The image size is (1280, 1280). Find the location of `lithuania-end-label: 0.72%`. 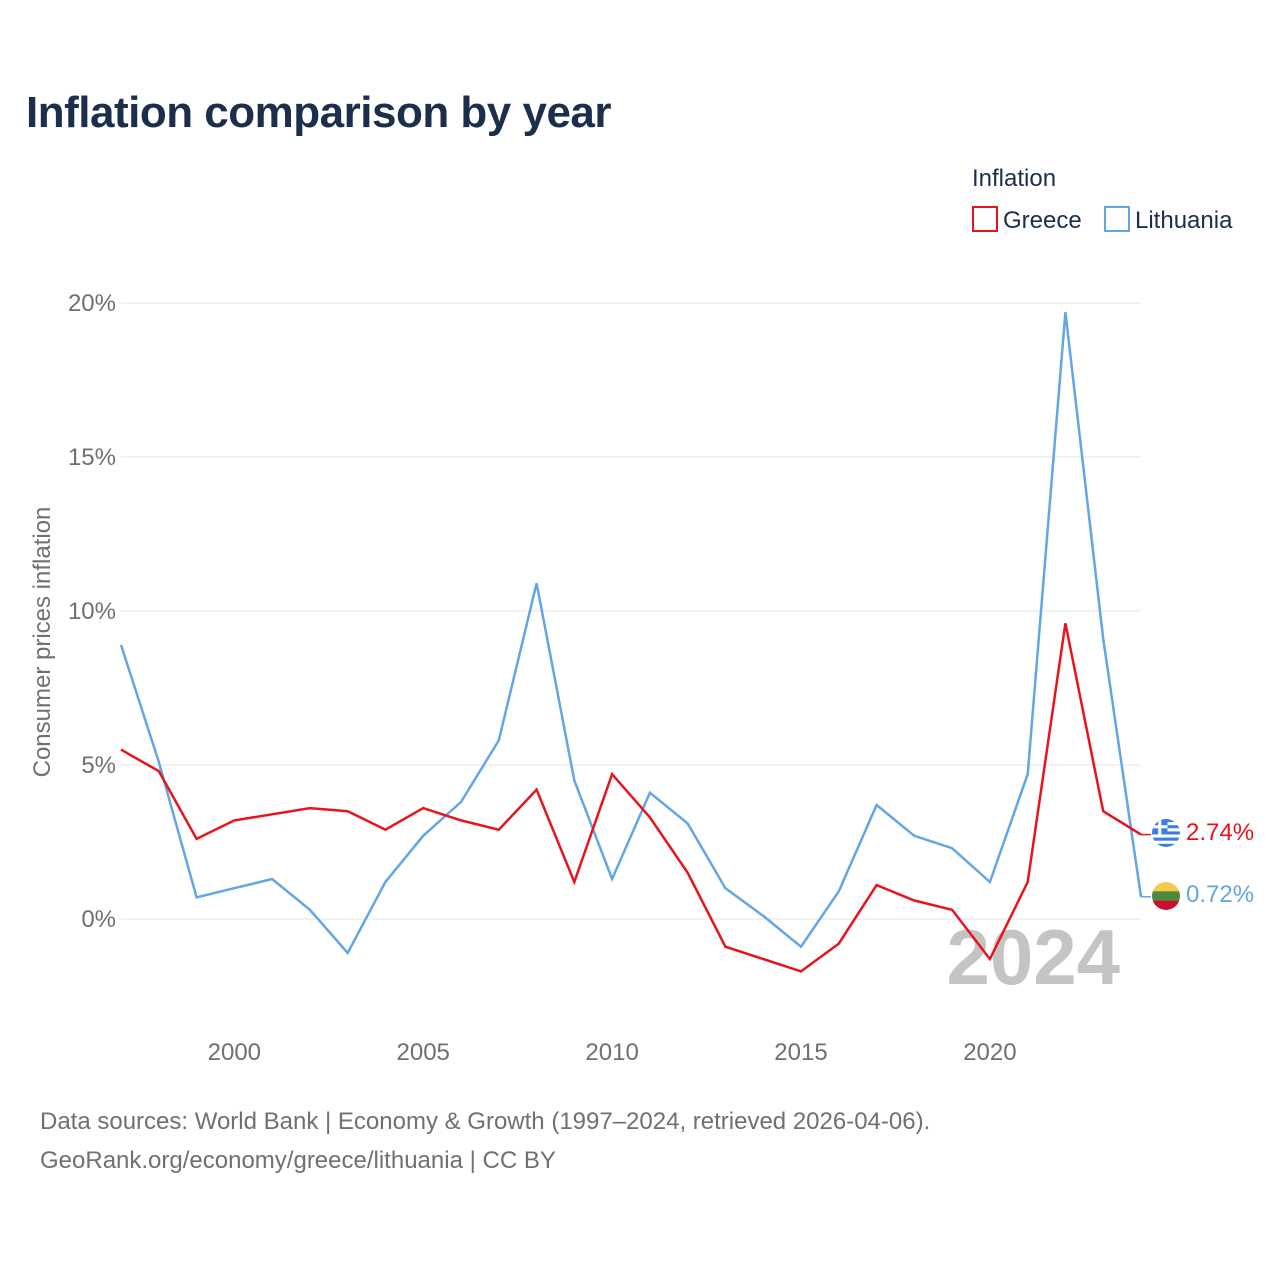

lithuania-end-label: 0.72% is located at coordinates (1220, 894).